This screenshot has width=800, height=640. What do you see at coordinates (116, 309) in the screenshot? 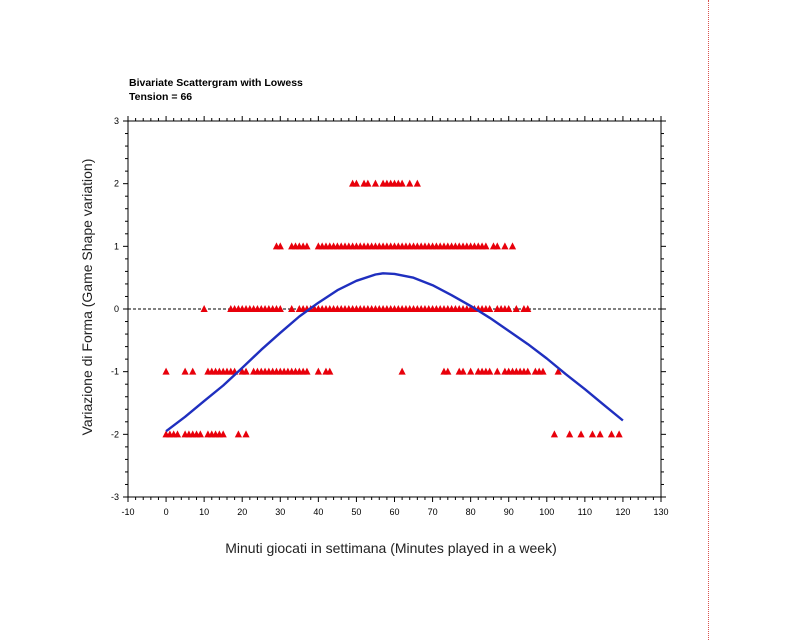
I see `y-tick-label: 0` at bounding box center [116, 309].